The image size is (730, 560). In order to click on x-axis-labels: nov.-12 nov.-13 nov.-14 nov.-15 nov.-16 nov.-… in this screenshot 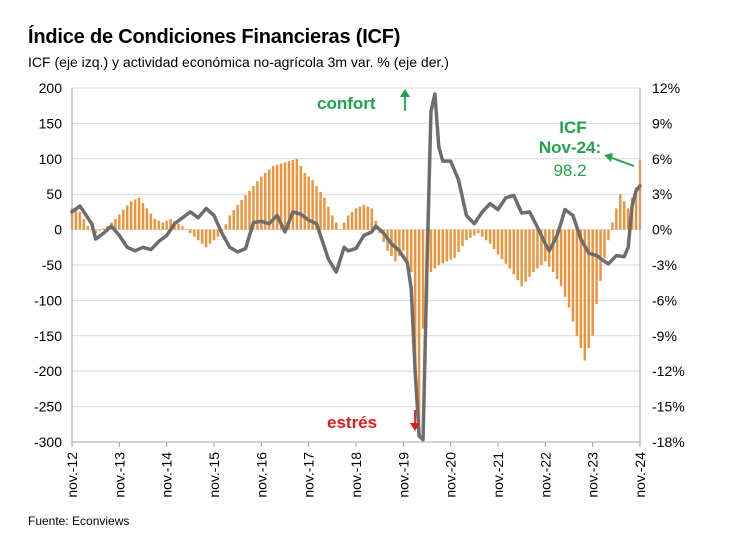, I will do `click(356, 475)`.